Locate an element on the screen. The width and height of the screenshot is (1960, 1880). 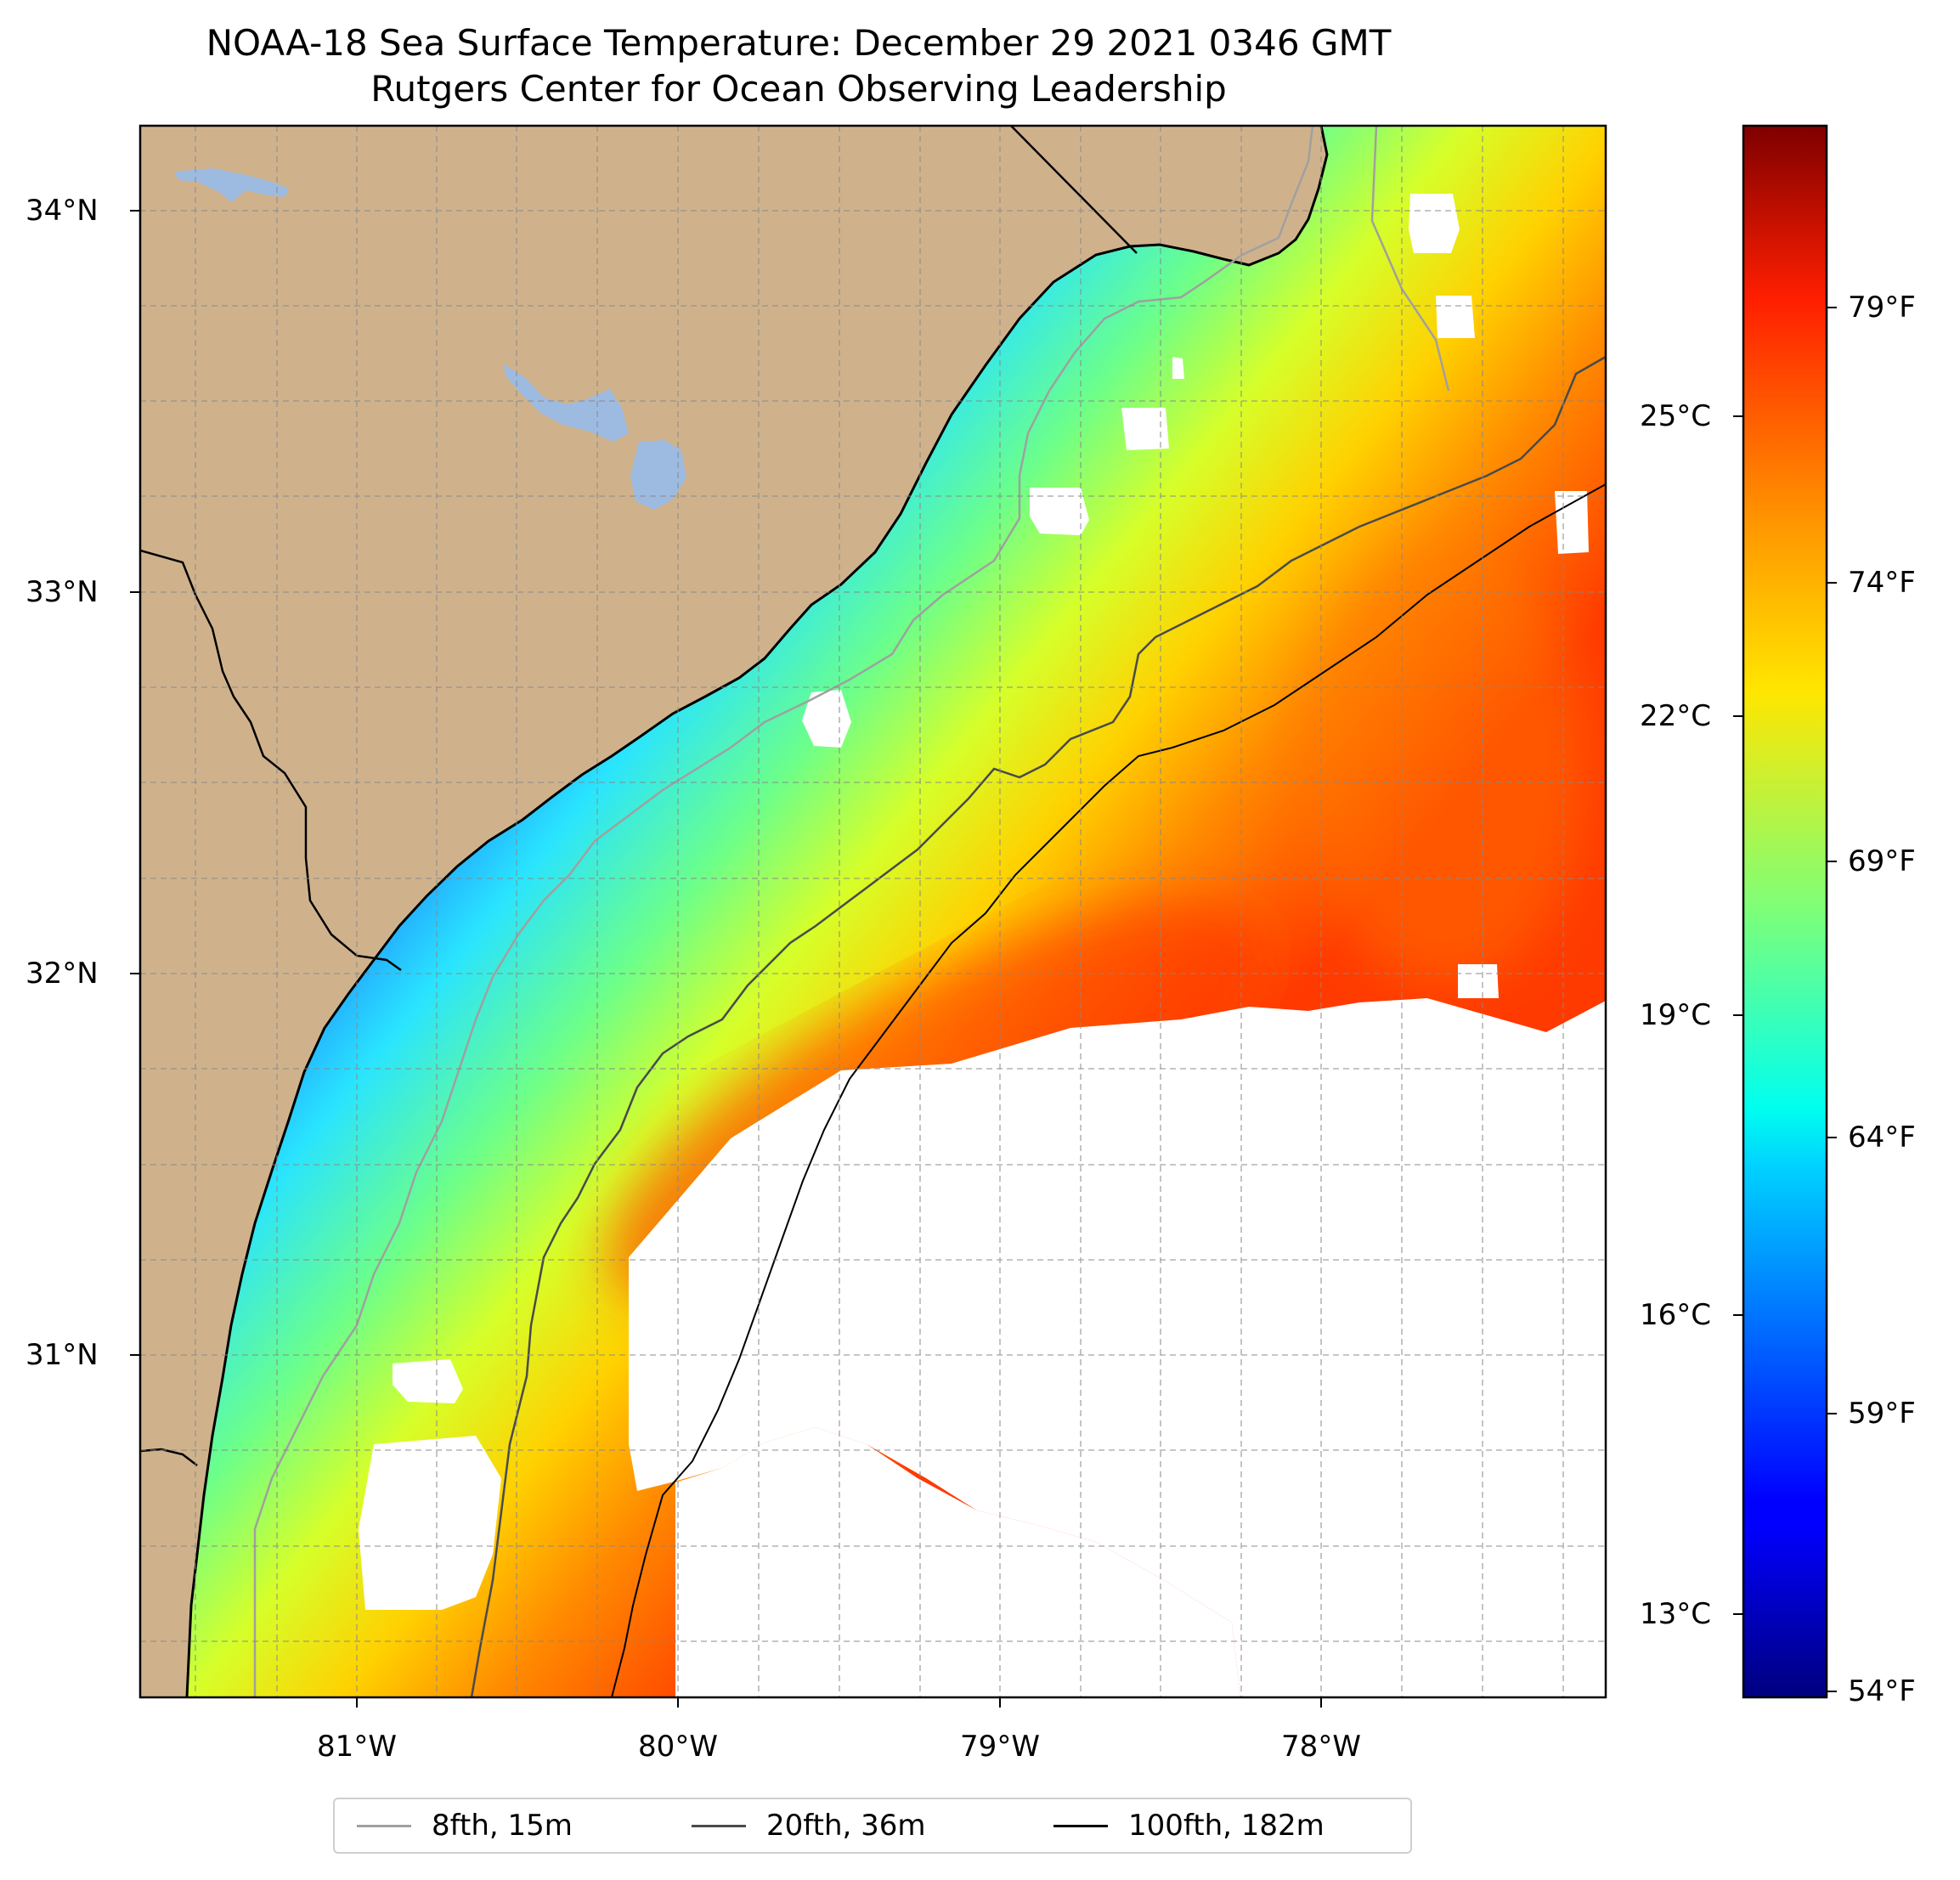
y-tick-label-33n: 33°N is located at coordinates (62, 592).